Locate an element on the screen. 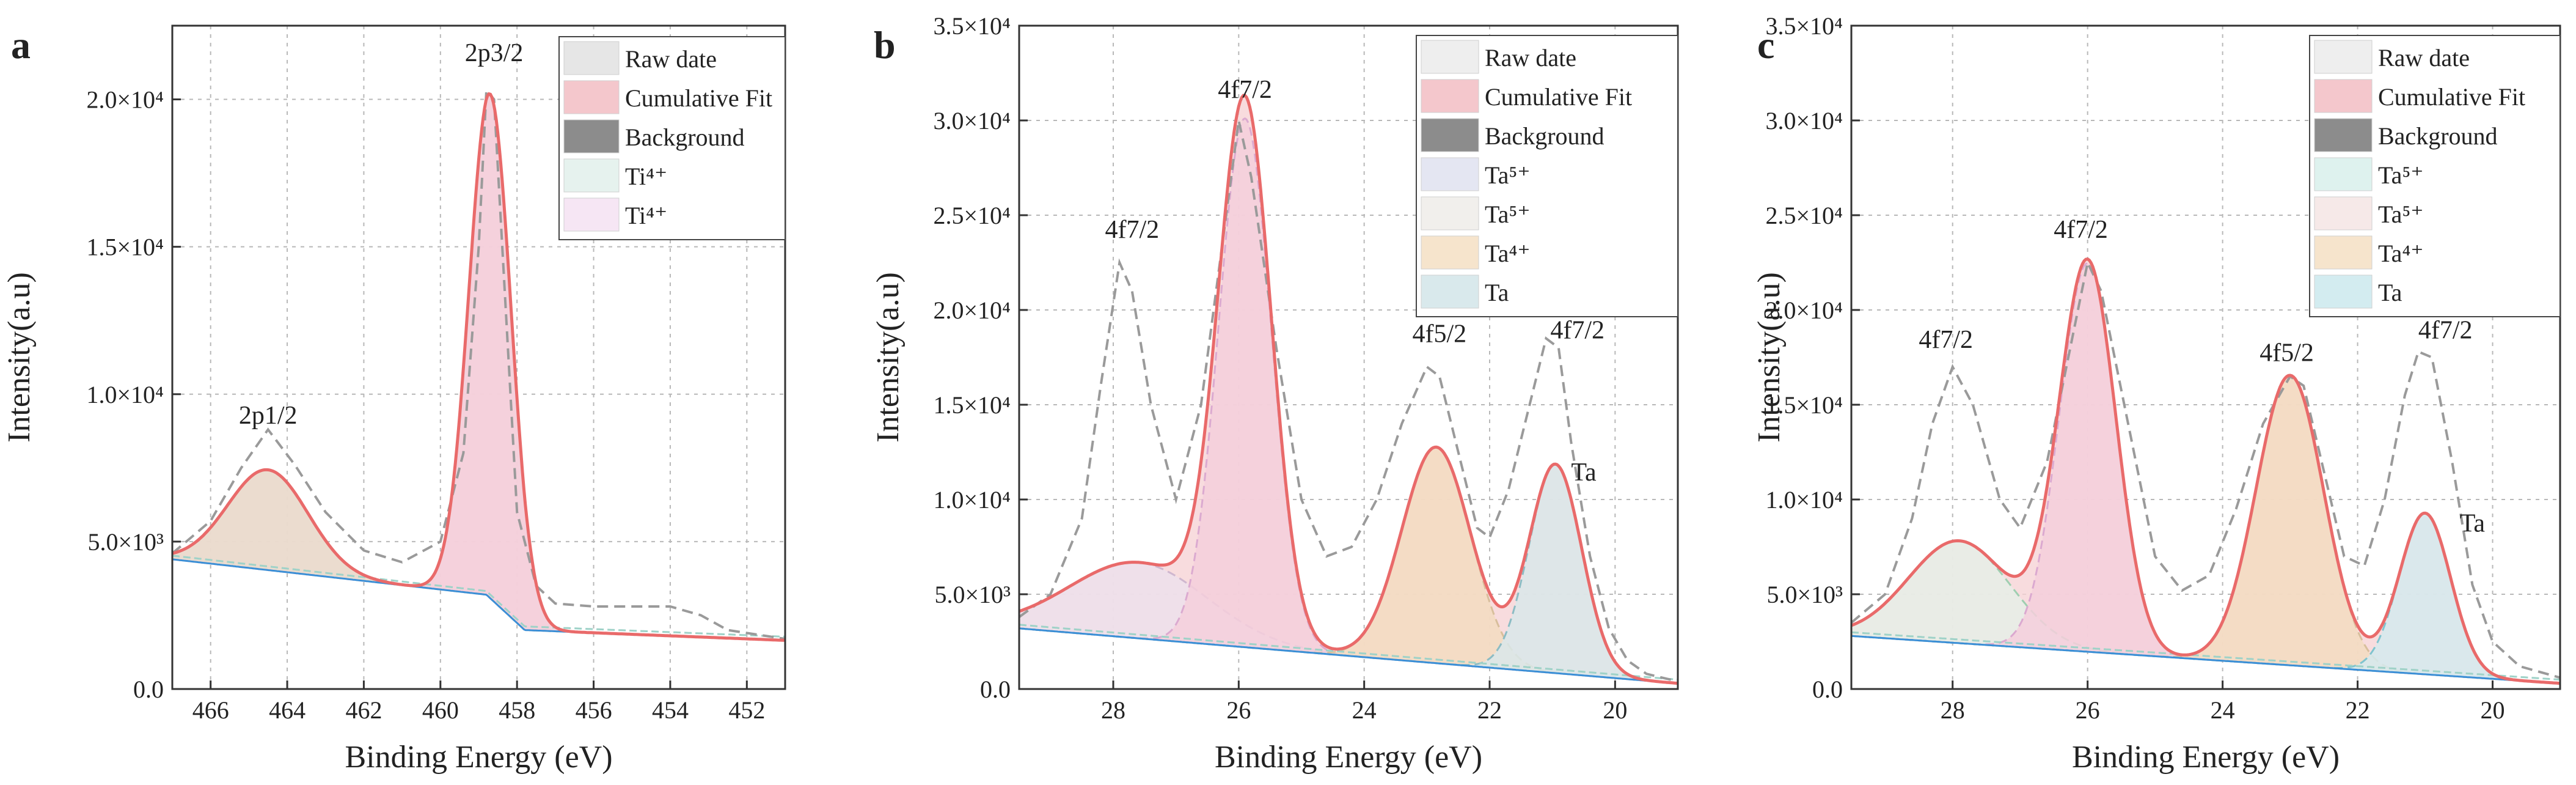 Image resolution: width=2576 pixels, height=785 pixels. cumulative-fit-area is located at coordinates (2205, 472).